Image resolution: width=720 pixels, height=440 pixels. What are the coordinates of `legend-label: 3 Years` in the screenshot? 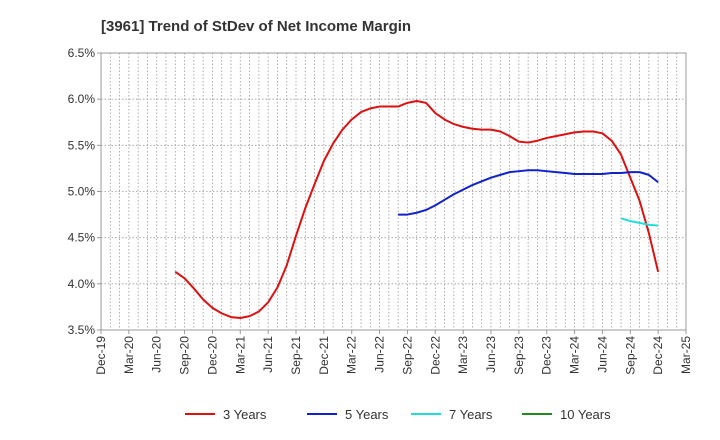 It's located at (245, 414).